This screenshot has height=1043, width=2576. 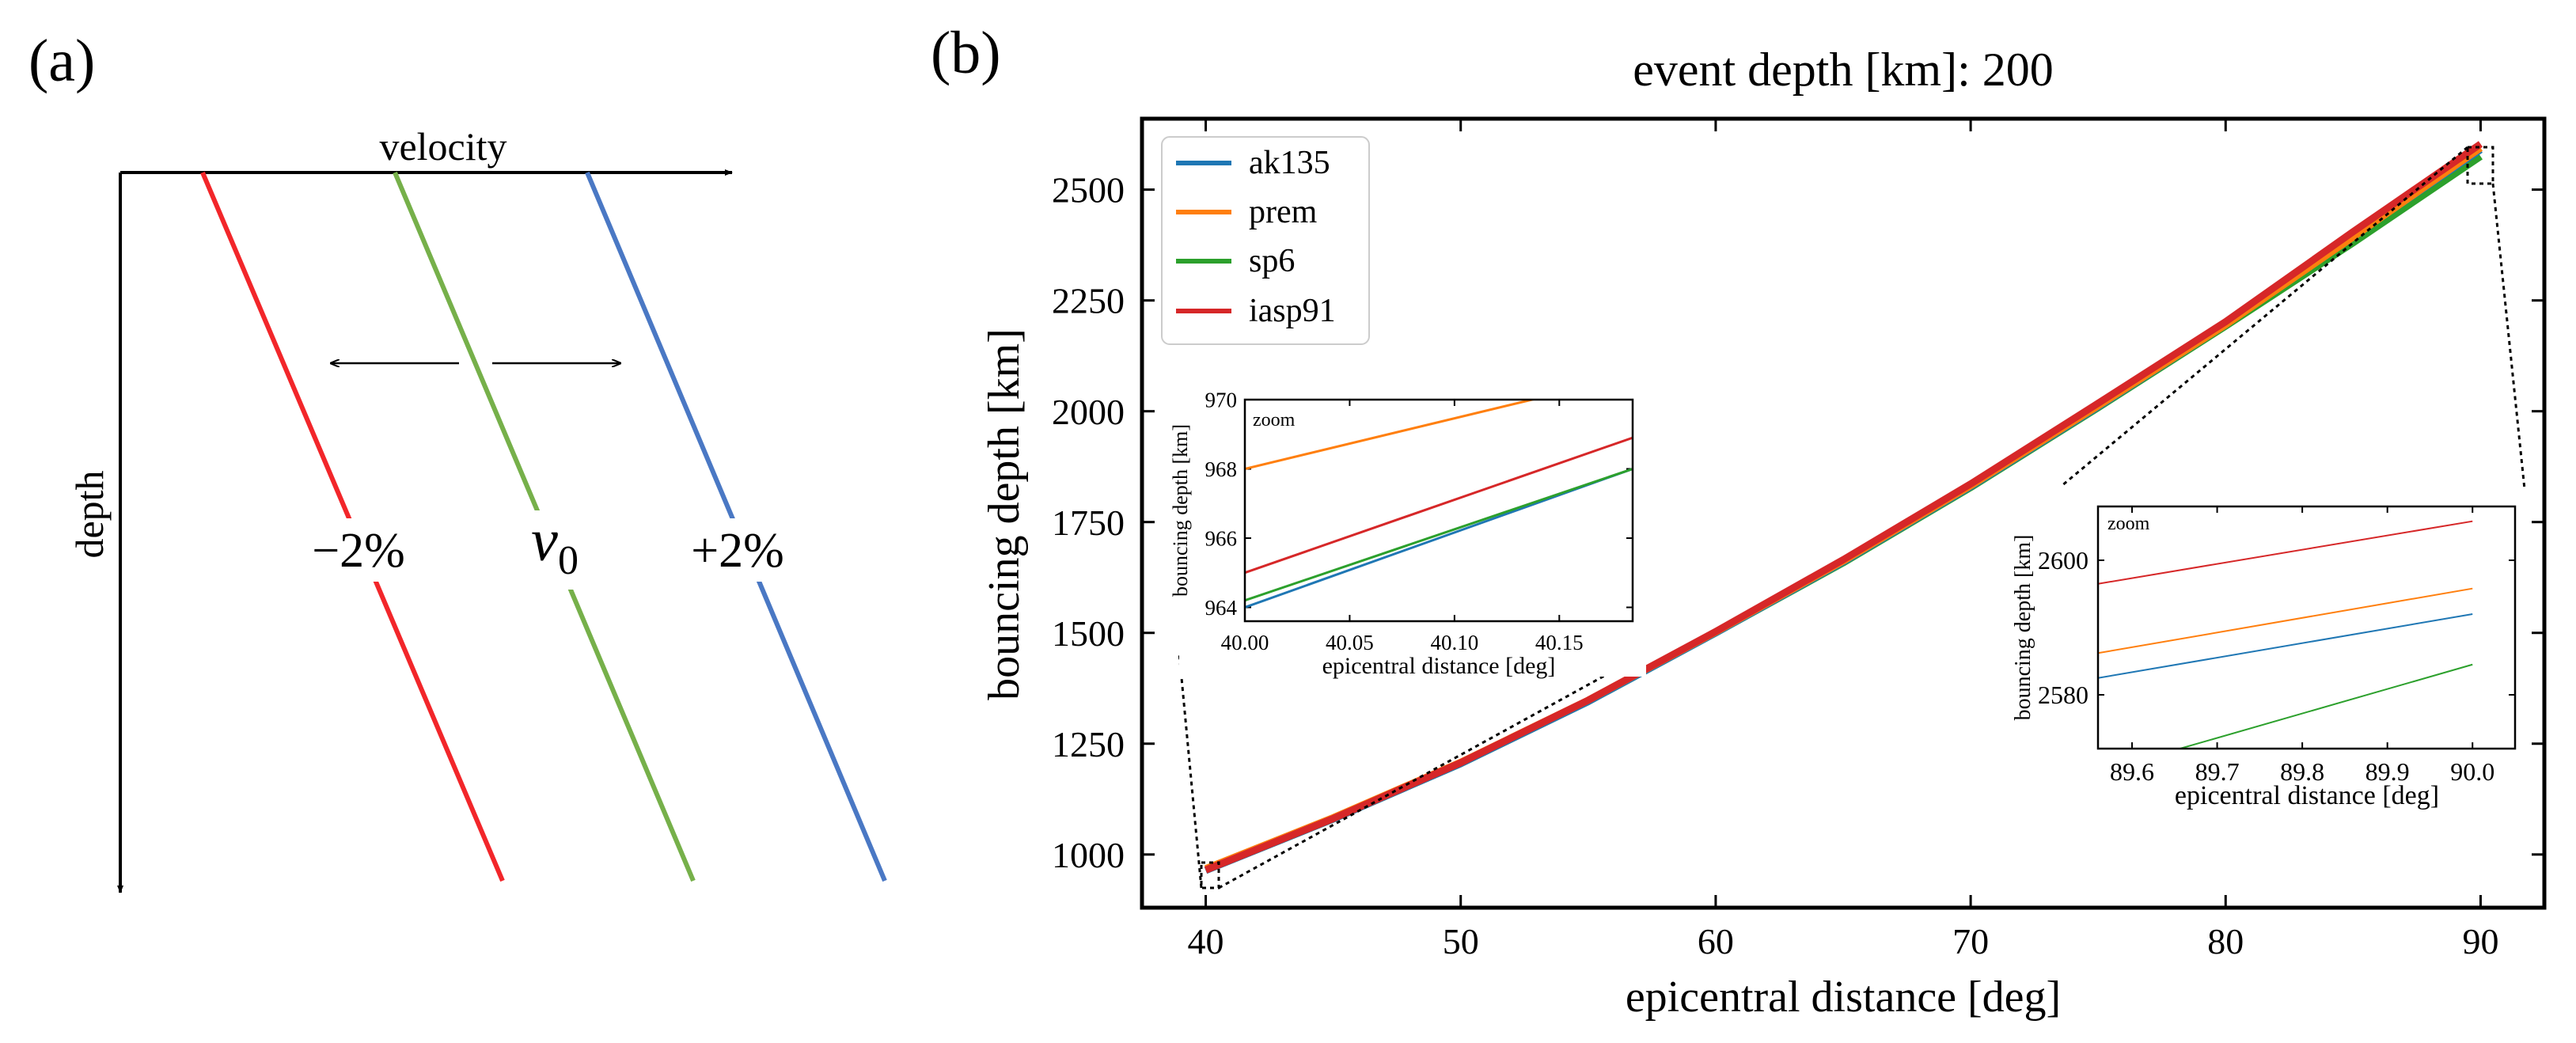 What do you see at coordinates (1716, 941) in the screenshot?
I see `x-tick-label: 60` at bounding box center [1716, 941].